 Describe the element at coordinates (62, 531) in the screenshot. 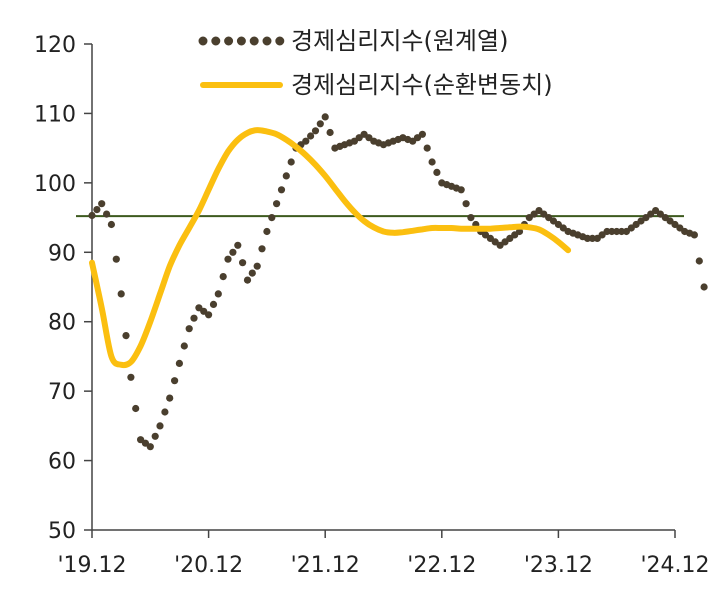

I see `y-tick-label: 50` at that location.